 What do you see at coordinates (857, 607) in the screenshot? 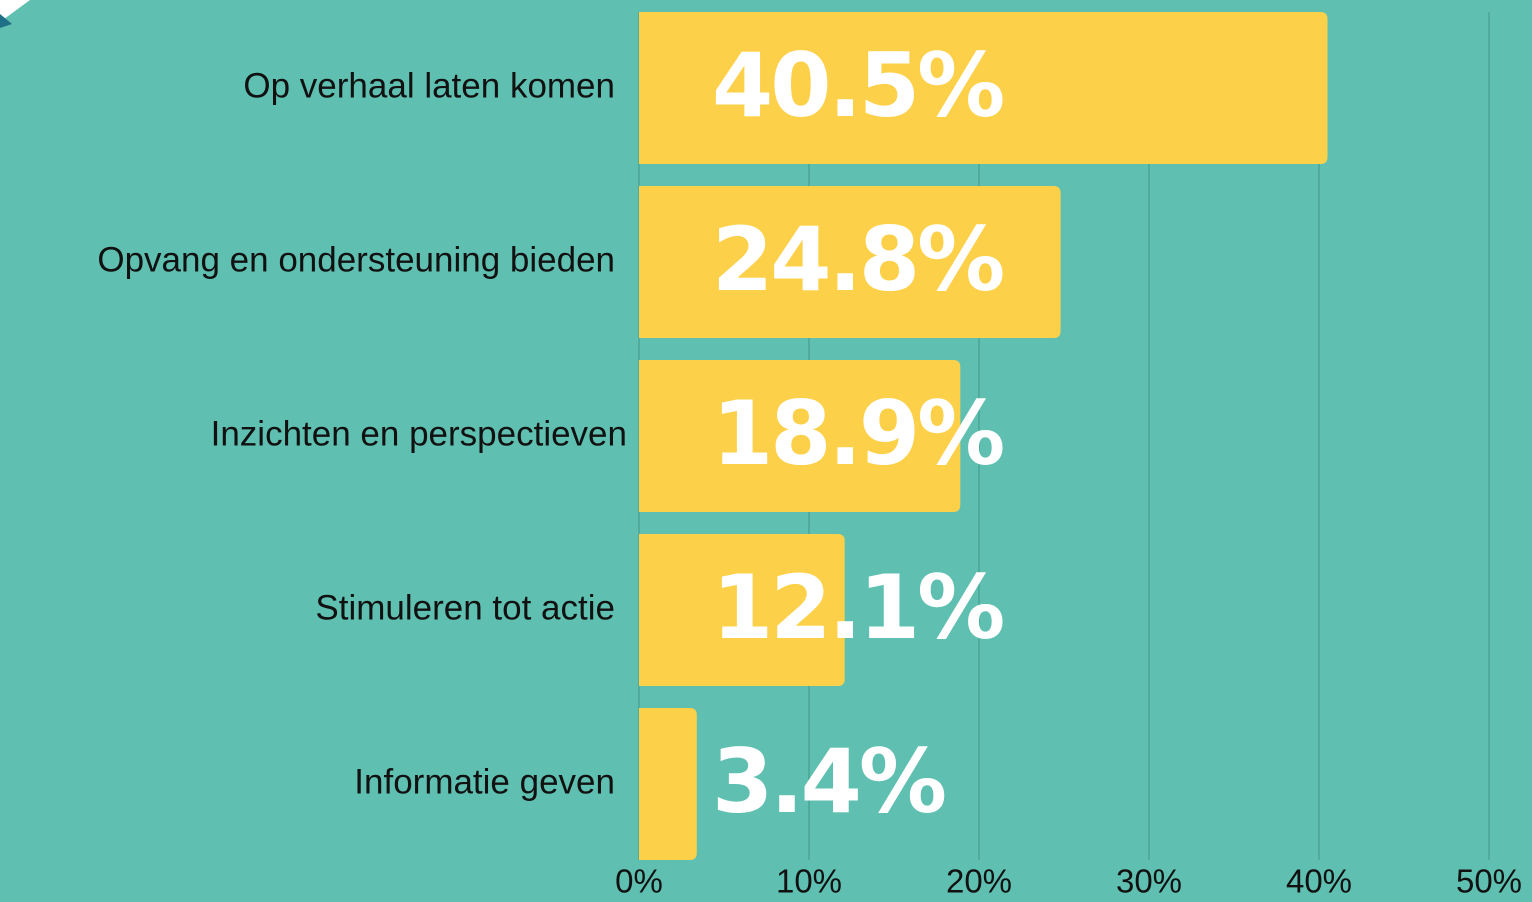
I see `value-label: 12.1%` at bounding box center [857, 607].